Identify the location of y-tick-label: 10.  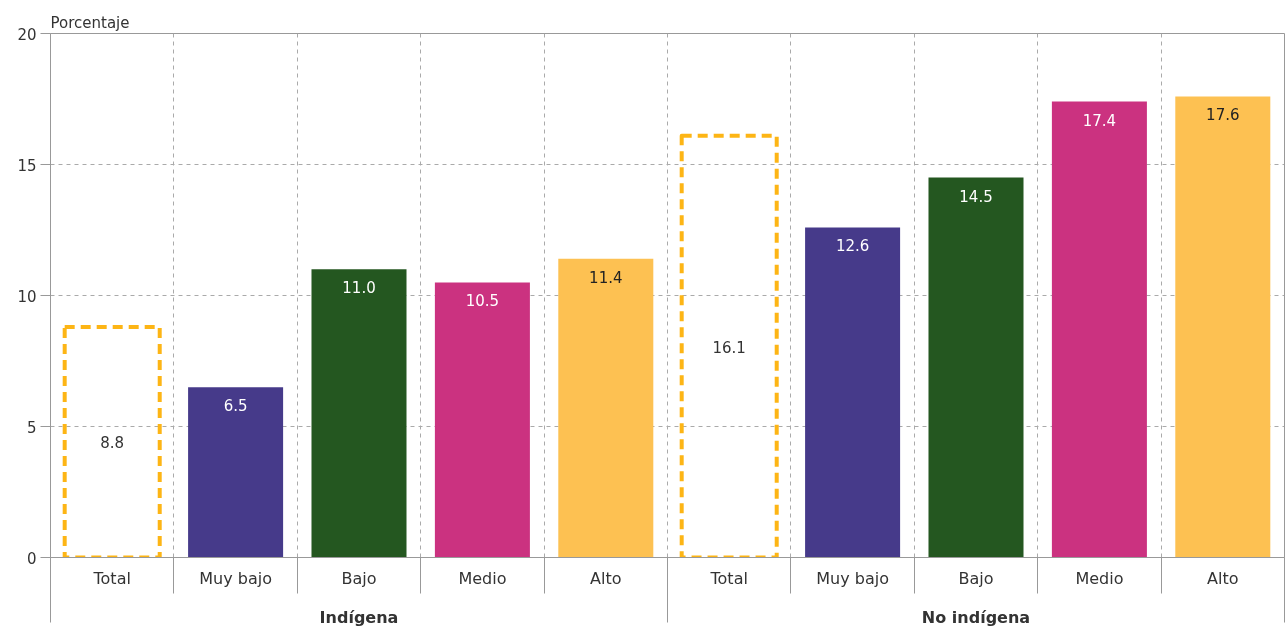
(27, 296).